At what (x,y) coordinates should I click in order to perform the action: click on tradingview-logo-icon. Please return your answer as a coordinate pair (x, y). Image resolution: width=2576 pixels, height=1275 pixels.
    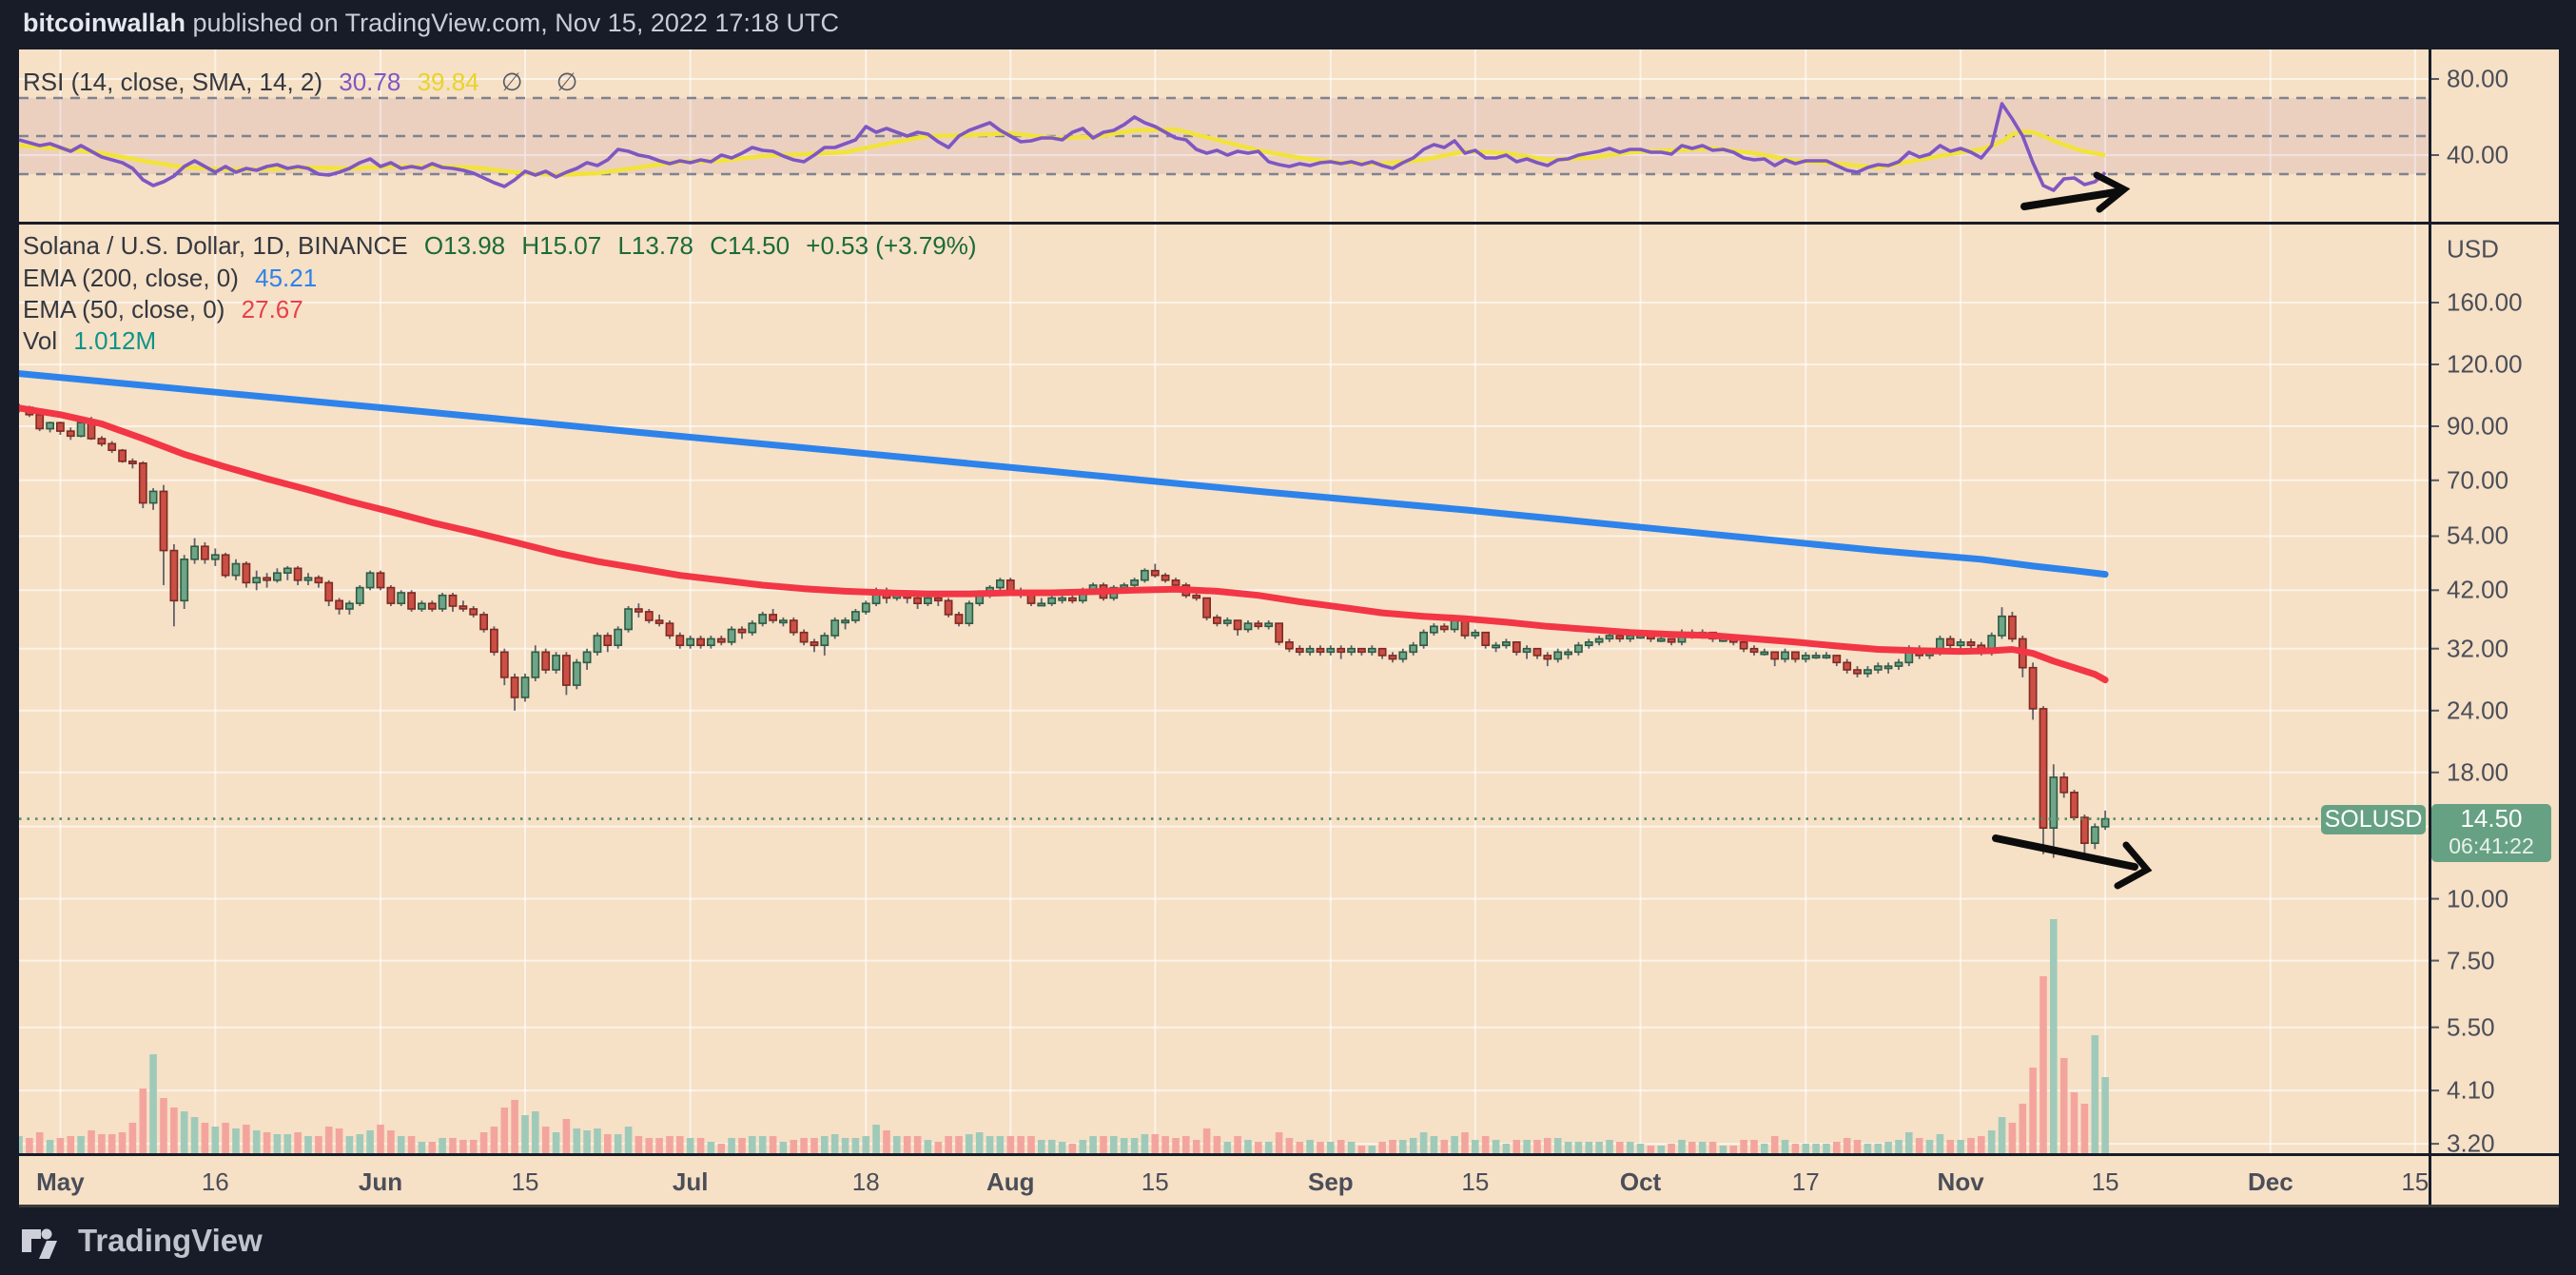
    Looking at the image, I should click on (40, 1244).